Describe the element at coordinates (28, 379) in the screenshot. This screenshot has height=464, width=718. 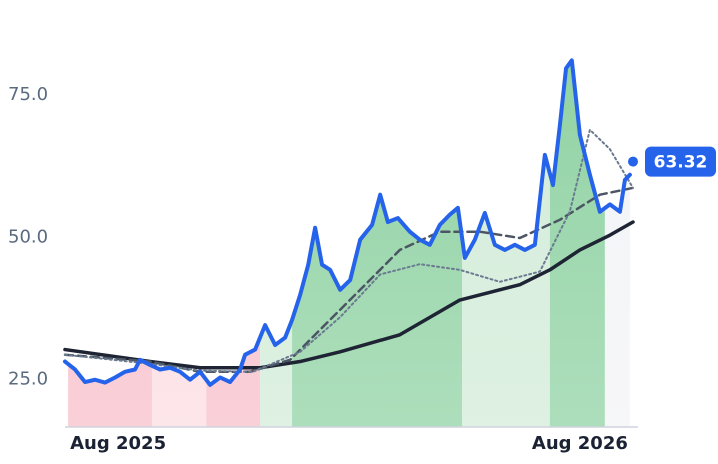
I see `y-tick-label: 25.0` at that location.